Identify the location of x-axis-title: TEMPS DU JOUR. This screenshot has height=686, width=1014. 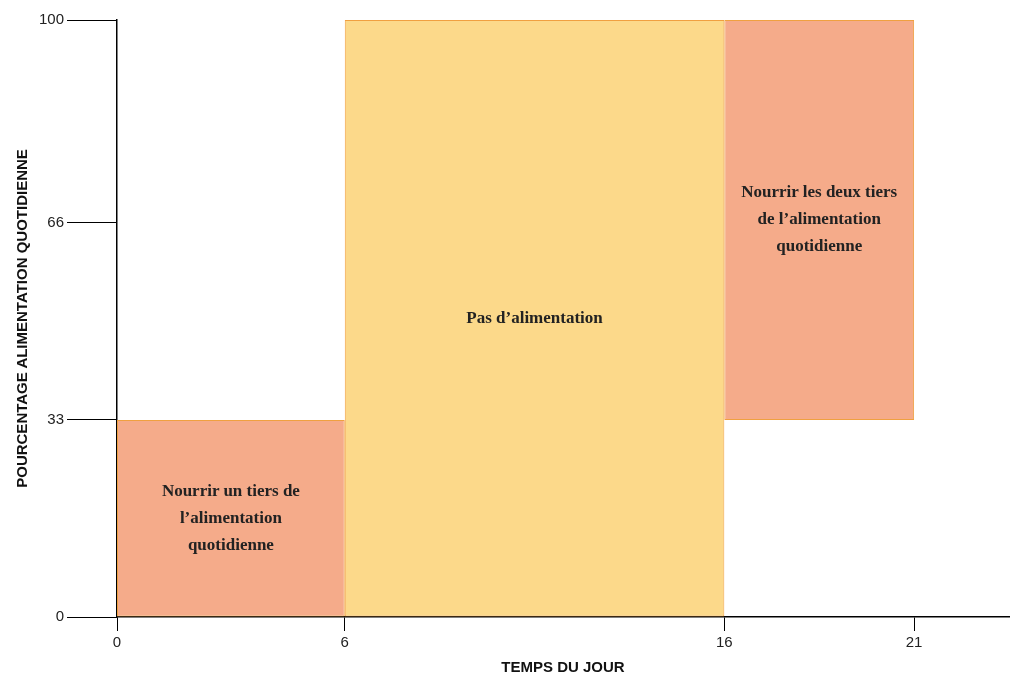
(563, 667).